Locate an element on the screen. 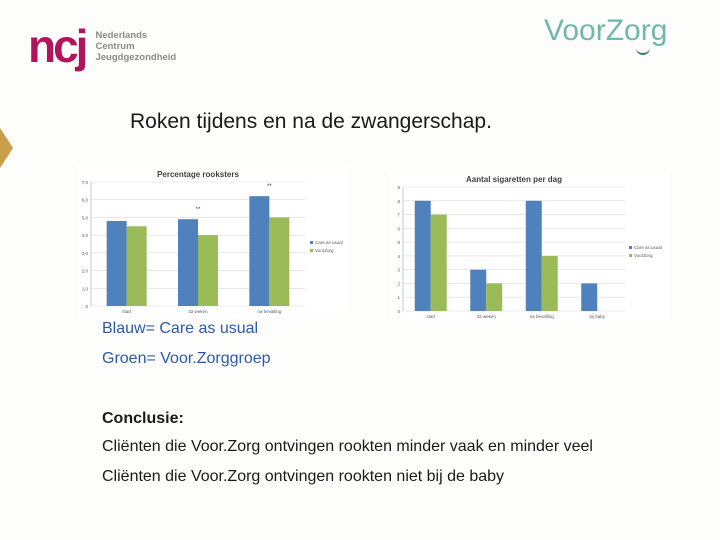 The height and width of the screenshot is (540, 720). y-tick-label: 7,0 is located at coordinates (85, 182).